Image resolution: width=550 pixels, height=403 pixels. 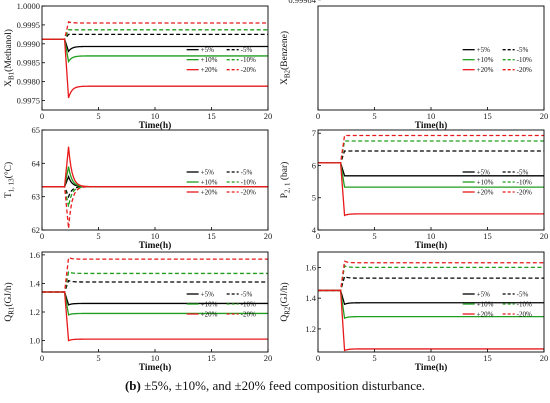 I want to click on y-tick-label: 1.4, so click(x=34, y=283).